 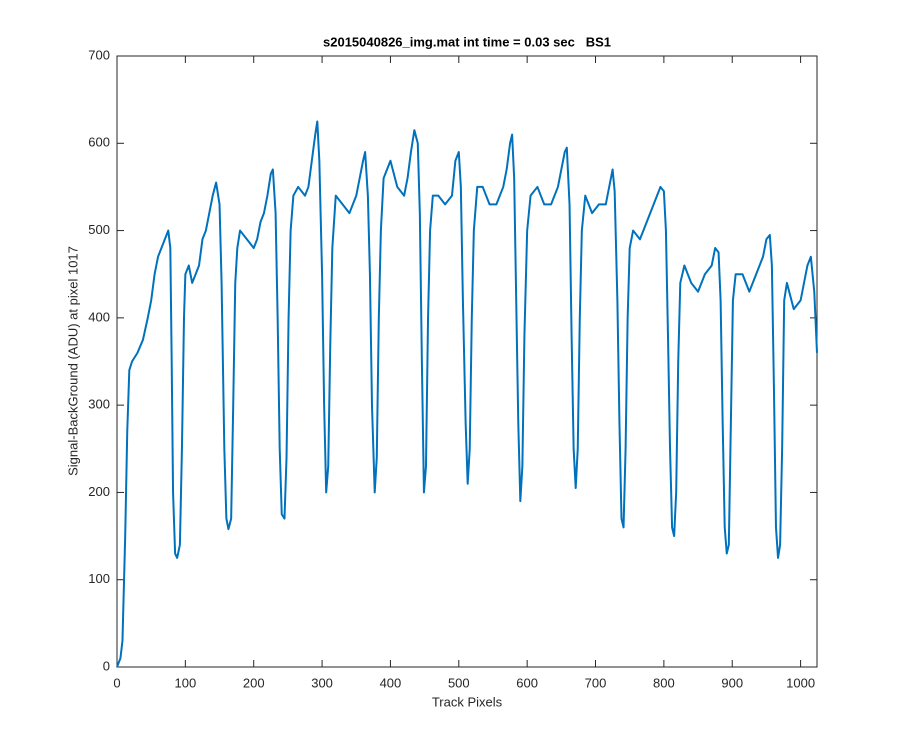 What do you see at coordinates (72, 361) in the screenshot?
I see `y-axis-label: Signal-BackGround (ADU) at pixel 1017` at bounding box center [72, 361].